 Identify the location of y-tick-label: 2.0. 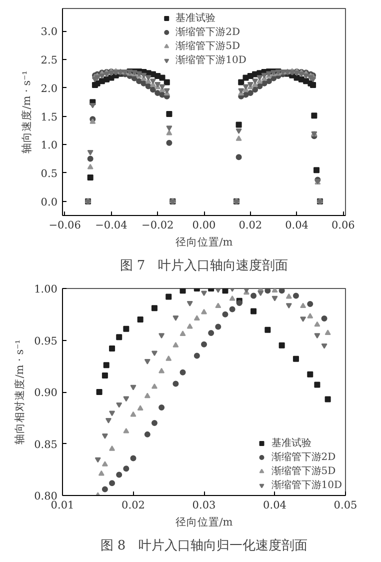
(49, 88).